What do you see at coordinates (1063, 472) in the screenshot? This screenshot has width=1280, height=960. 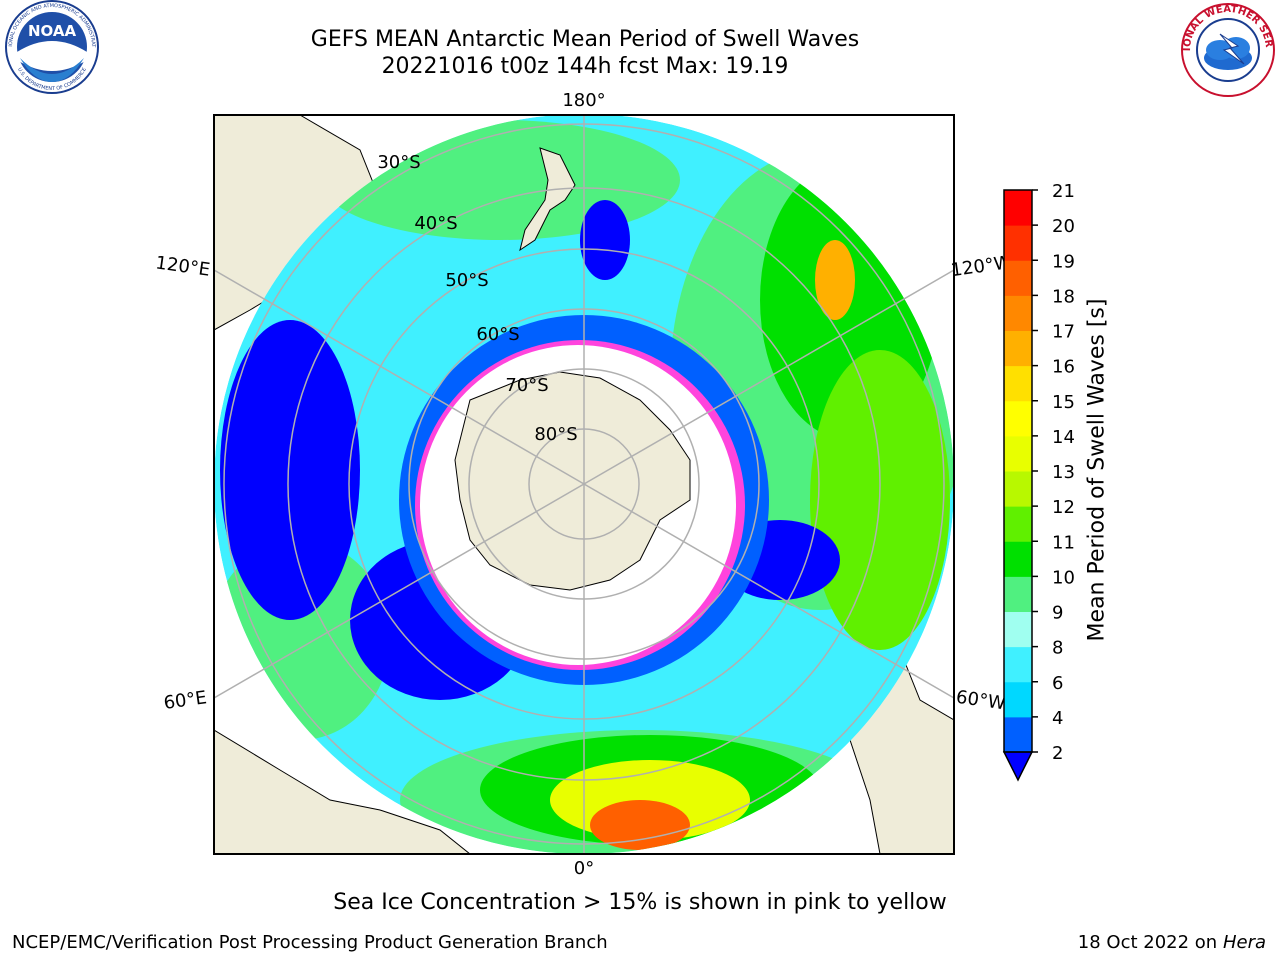 I see `colorbar-tick-label: 13` at bounding box center [1063, 472].